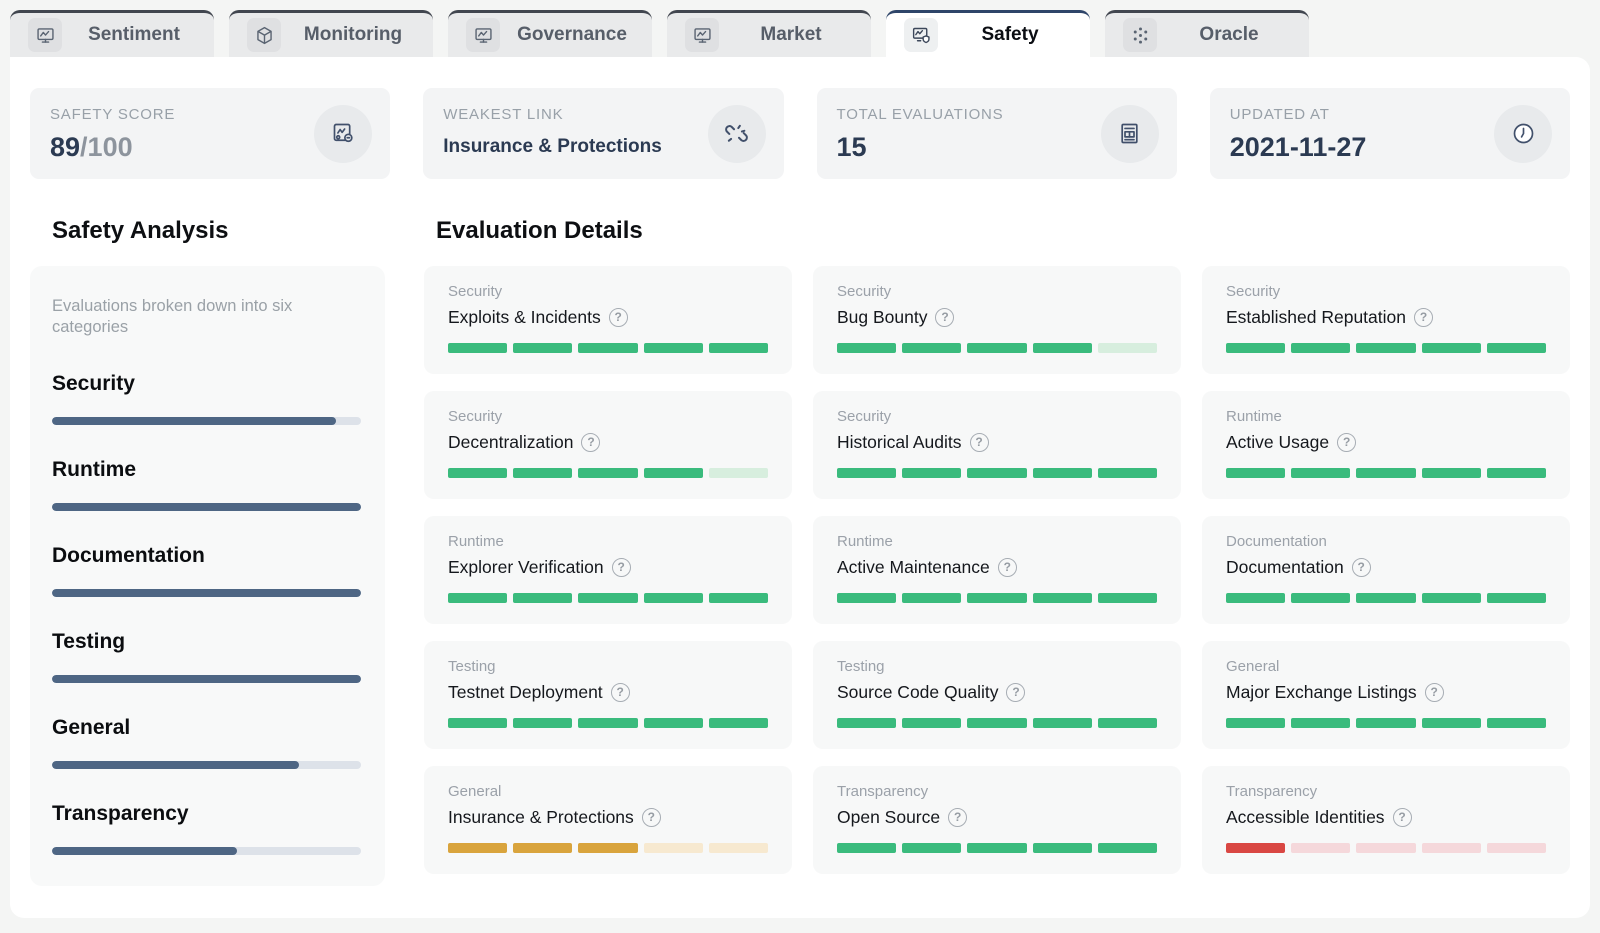 The height and width of the screenshot is (933, 1600). Describe the element at coordinates (913, 567) in the screenshot. I see `eval-title: Active Maintenance` at that location.